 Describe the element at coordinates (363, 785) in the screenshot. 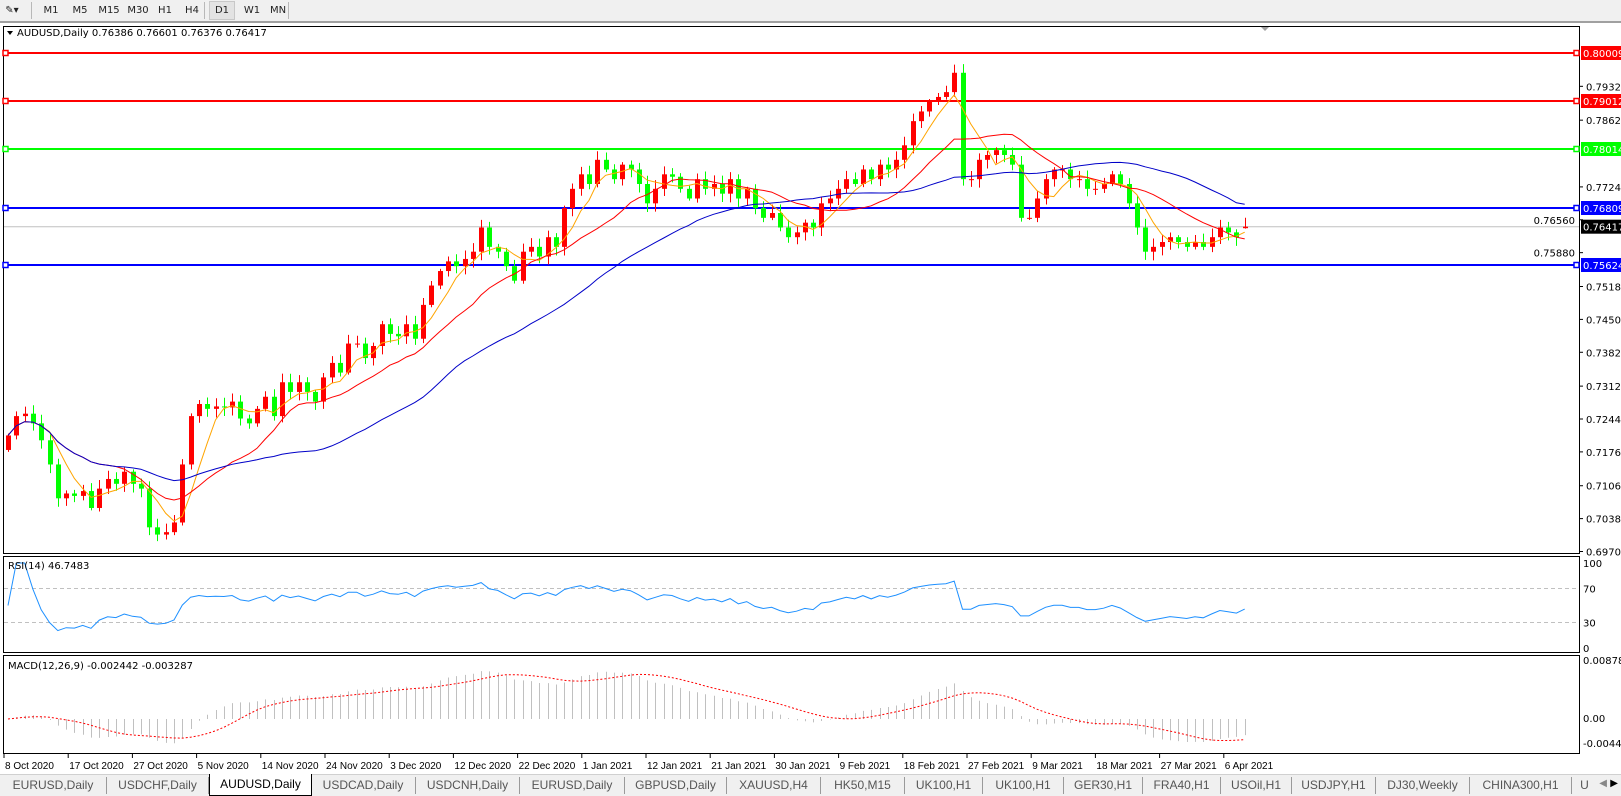

I see `chart-tab: USDCAD,Daily` at that location.